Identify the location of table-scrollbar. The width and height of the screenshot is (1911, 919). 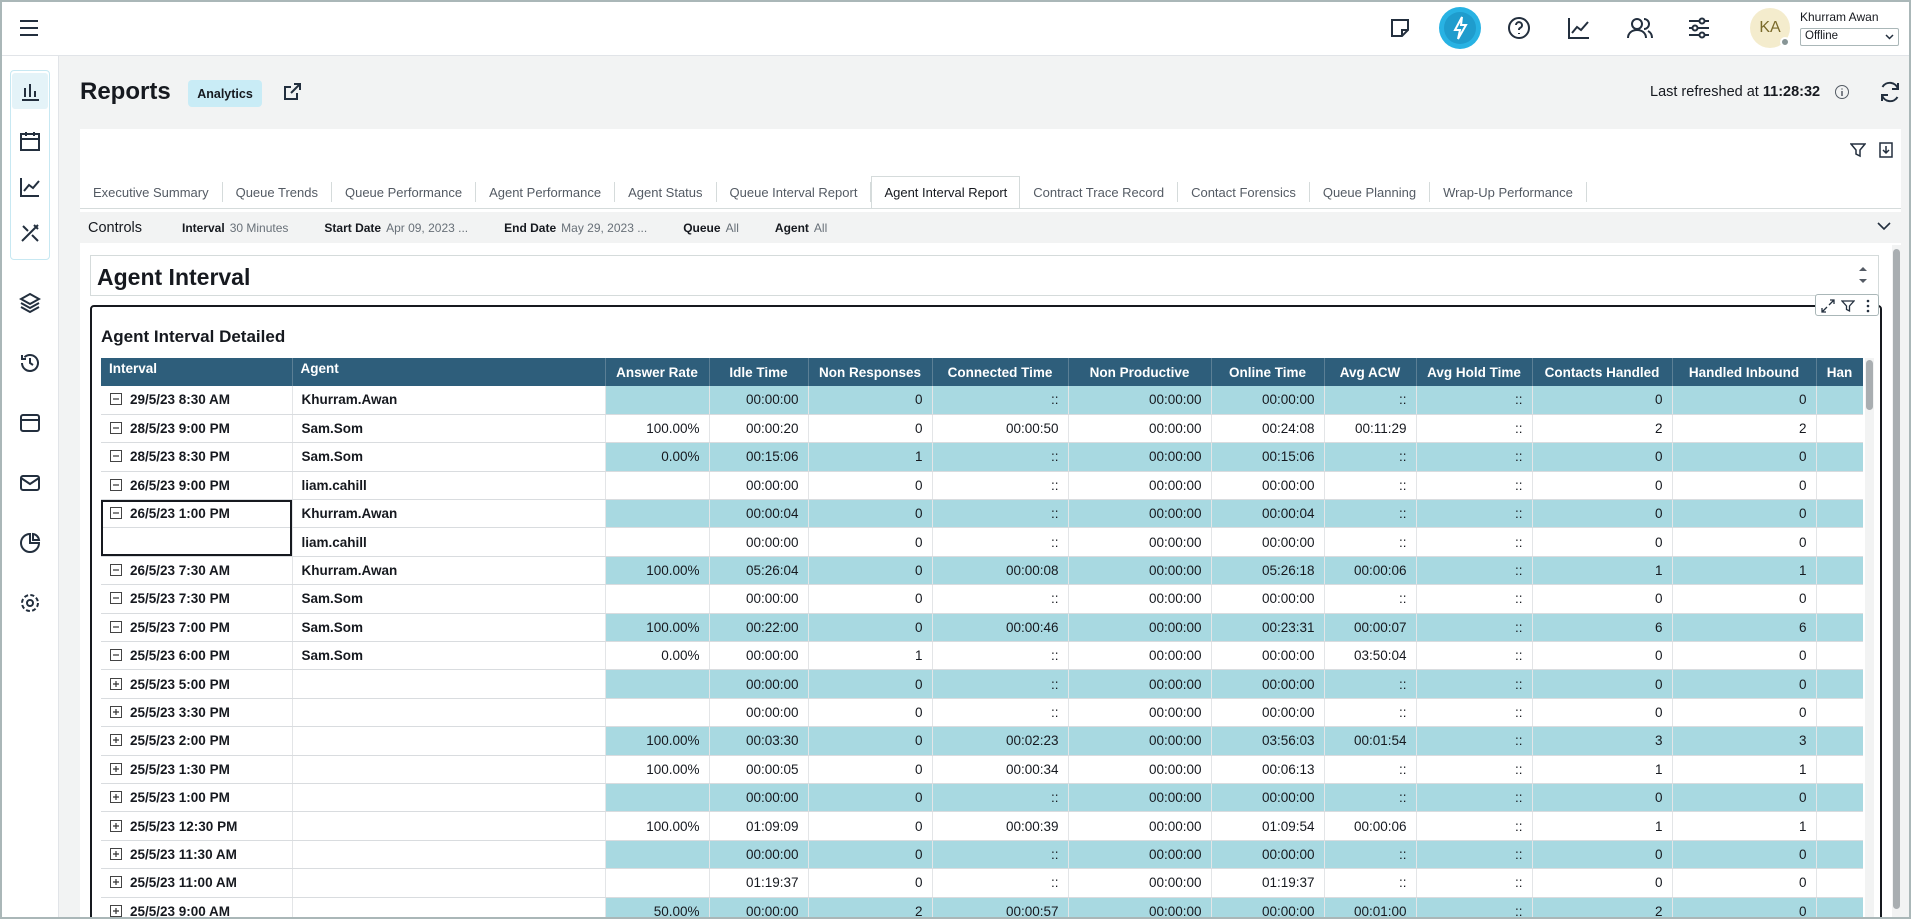
(1869, 638).